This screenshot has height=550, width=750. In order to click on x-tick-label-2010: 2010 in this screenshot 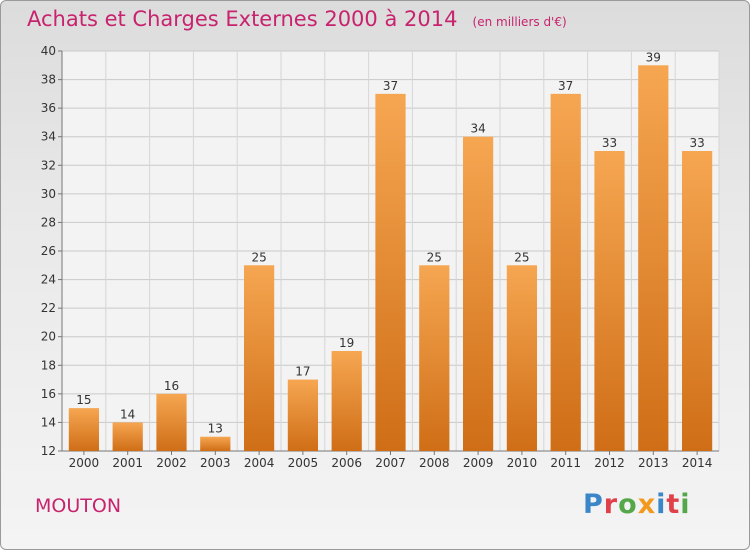, I will do `click(522, 463)`.